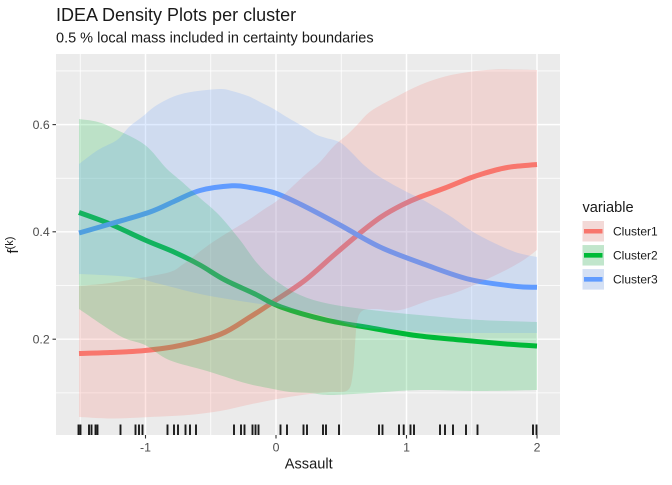 Image resolution: width=672 pixels, height=485 pixels. What do you see at coordinates (635, 256) in the screenshot?
I see `svg-text: Cluster2` at bounding box center [635, 256].